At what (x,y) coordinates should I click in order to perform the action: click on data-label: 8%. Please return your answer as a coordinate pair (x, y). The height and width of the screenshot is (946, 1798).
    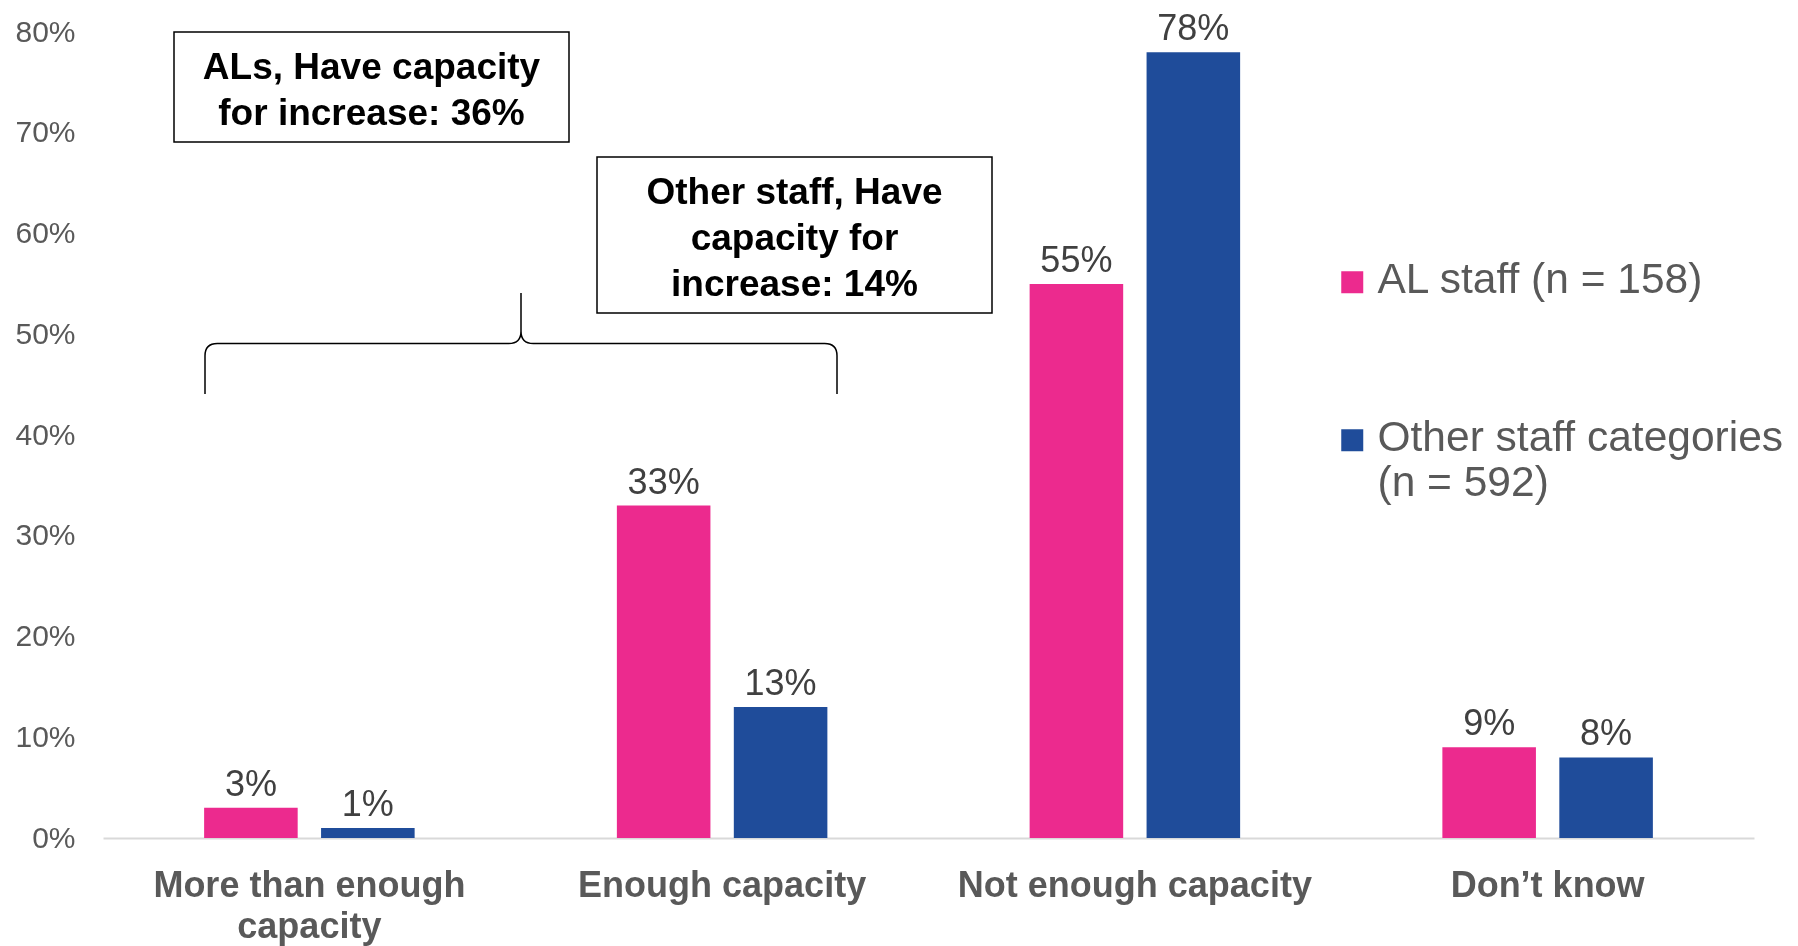
    Looking at the image, I should click on (1606, 733).